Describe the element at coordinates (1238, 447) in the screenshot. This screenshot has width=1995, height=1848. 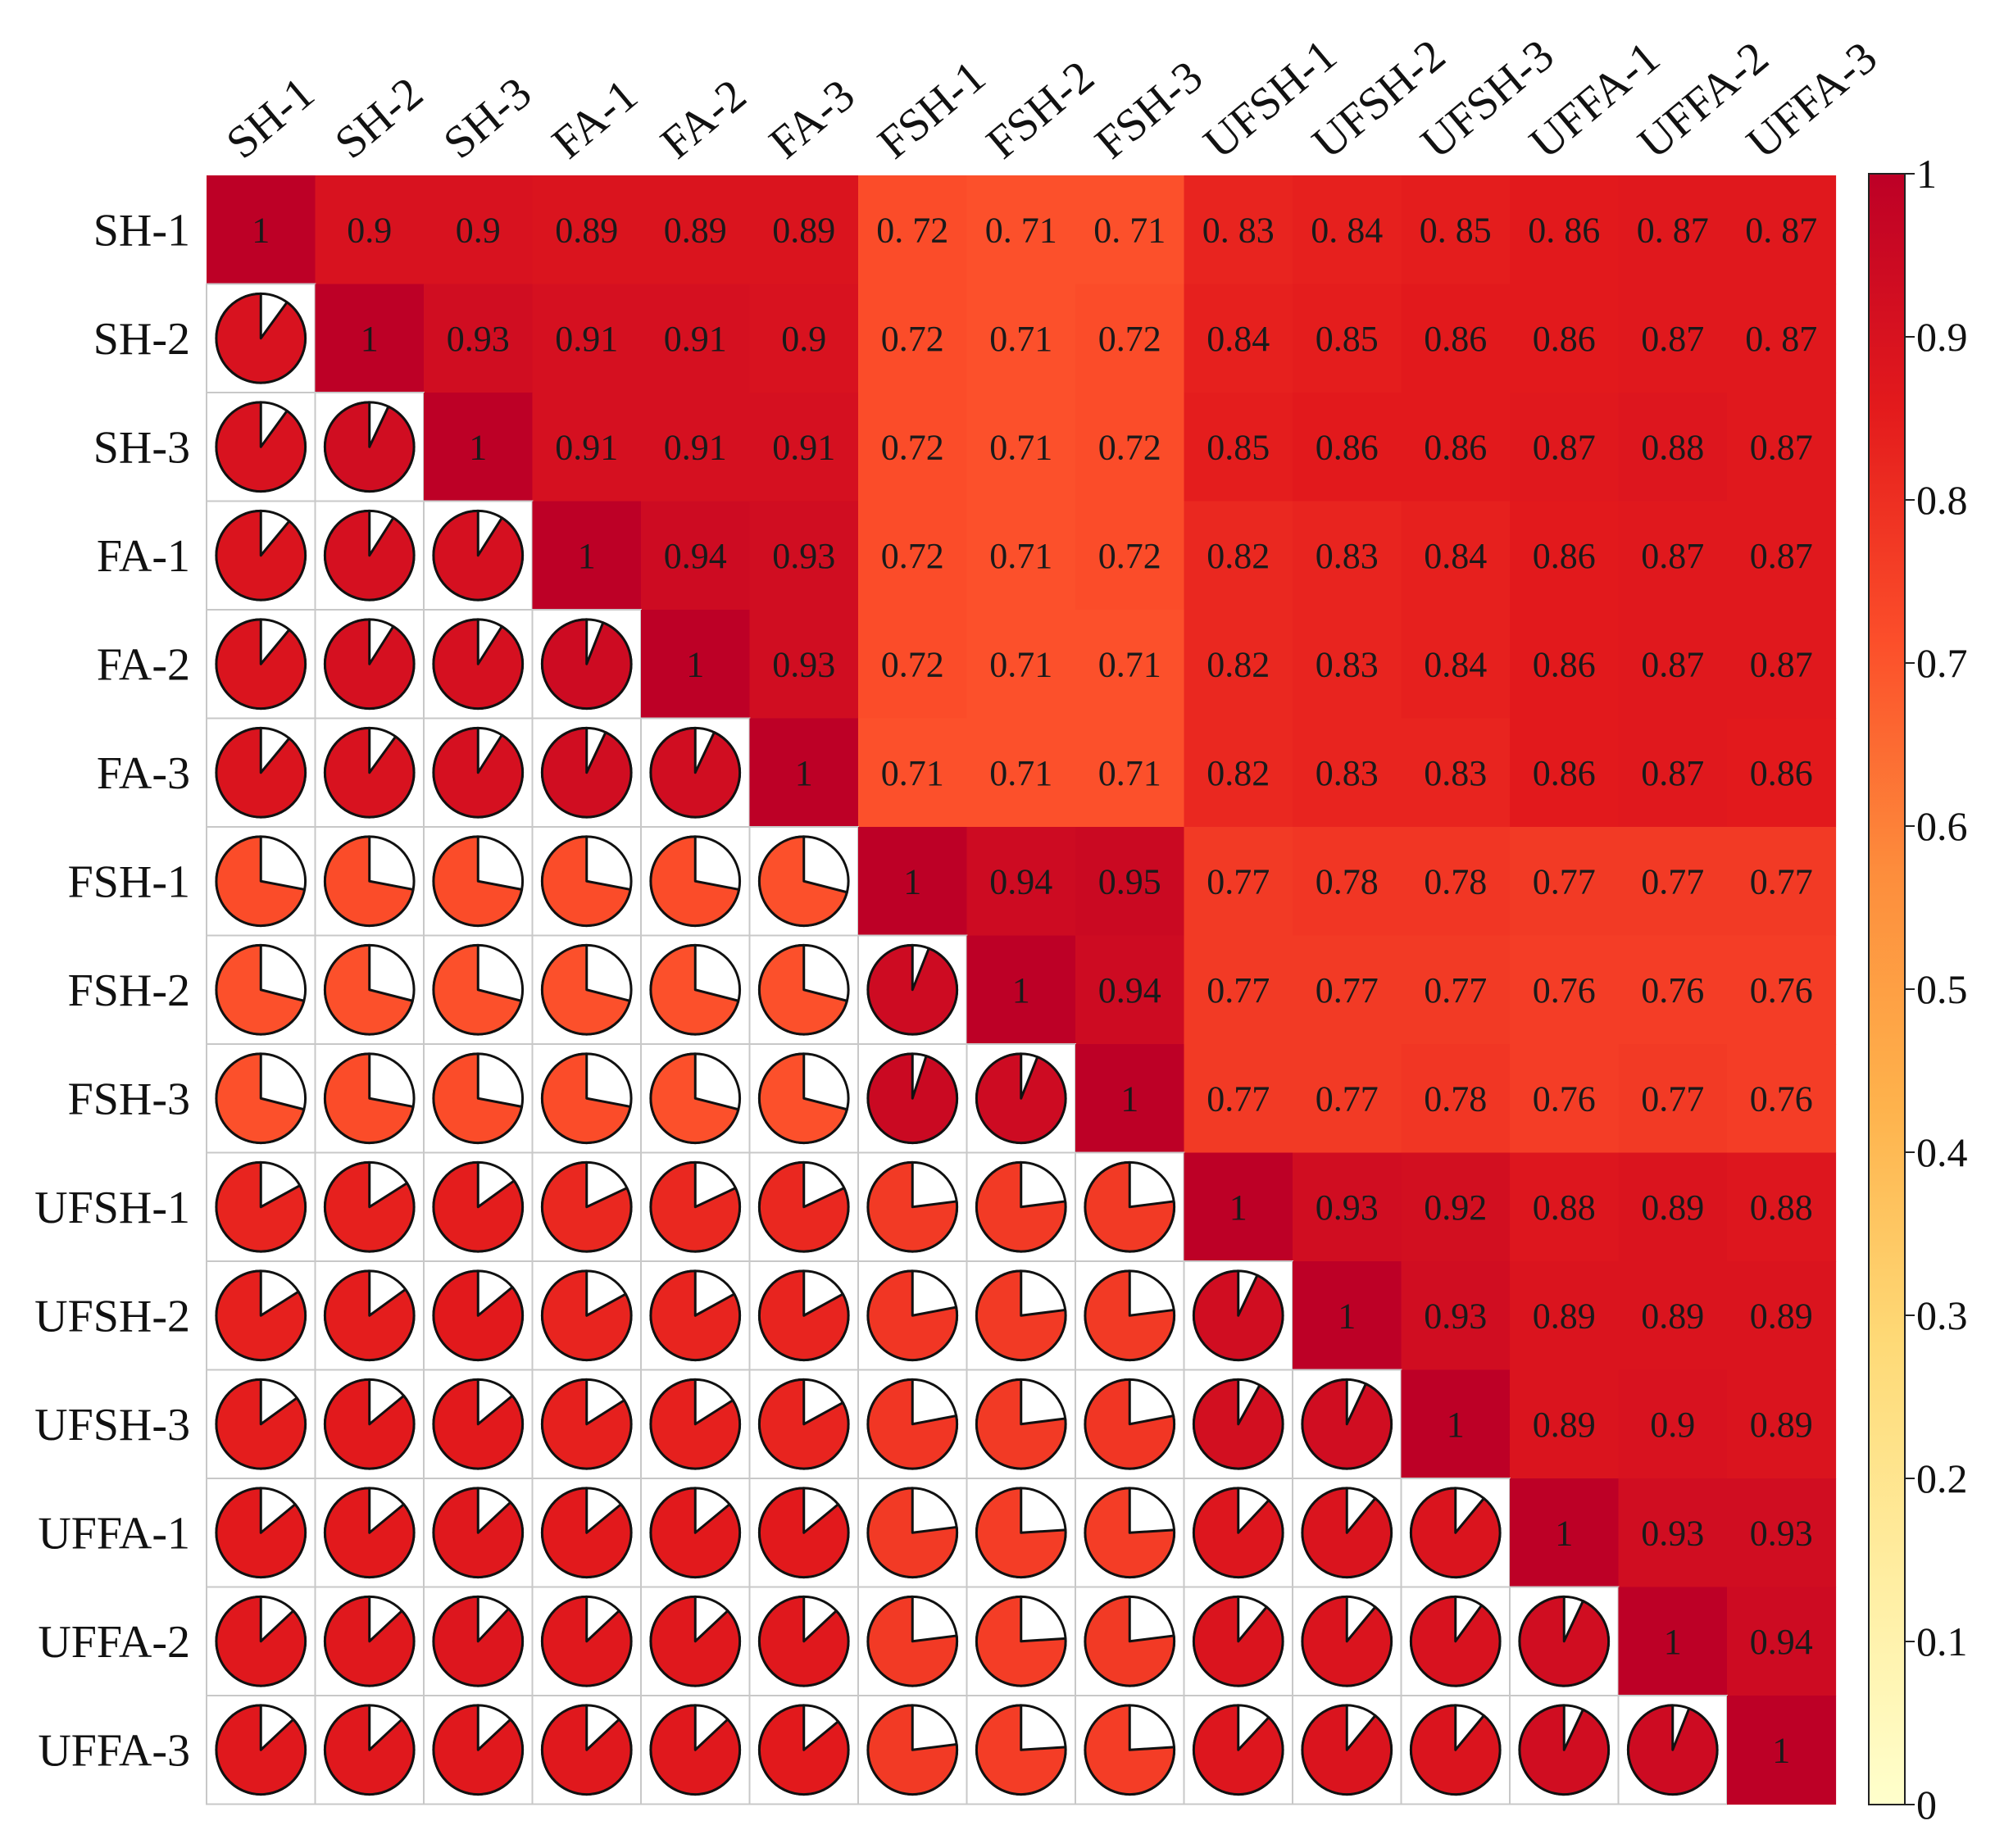
I see `cell-value-label: 0.85` at that location.